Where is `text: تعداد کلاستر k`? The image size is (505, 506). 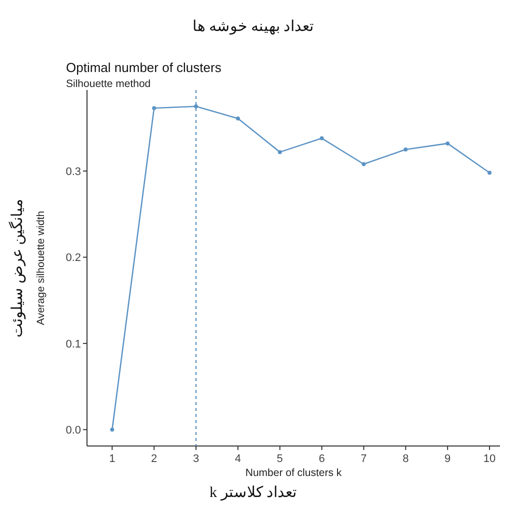 text: تعداد کلاستر k is located at coordinates (253, 493).